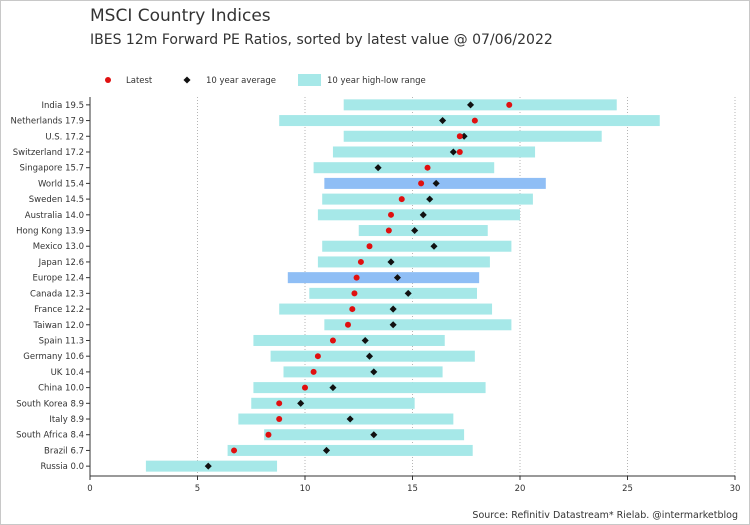 The height and width of the screenshot is (525, 750). I want to click on y-tick-label: UK 10.4, so click(67, 373).